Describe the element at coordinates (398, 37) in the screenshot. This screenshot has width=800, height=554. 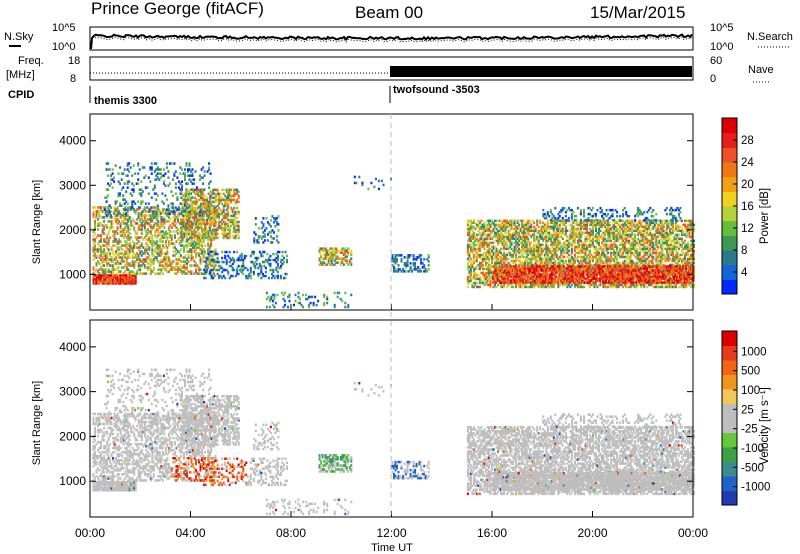
I see `sky-noise-strip: N.Sky 10^5 10^0 10^5 10^0 N.Search` at that location.